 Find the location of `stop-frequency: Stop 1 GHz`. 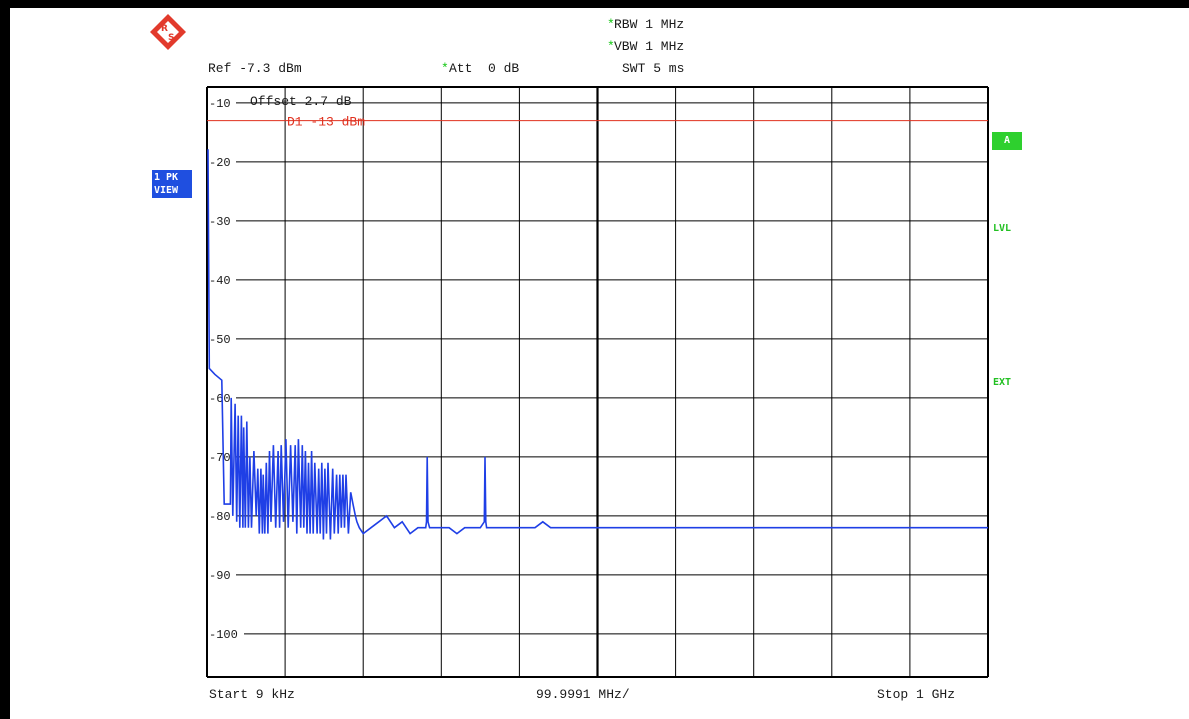

stop-frequency: Stop 1 GHz is located at coordinates (916, 694).